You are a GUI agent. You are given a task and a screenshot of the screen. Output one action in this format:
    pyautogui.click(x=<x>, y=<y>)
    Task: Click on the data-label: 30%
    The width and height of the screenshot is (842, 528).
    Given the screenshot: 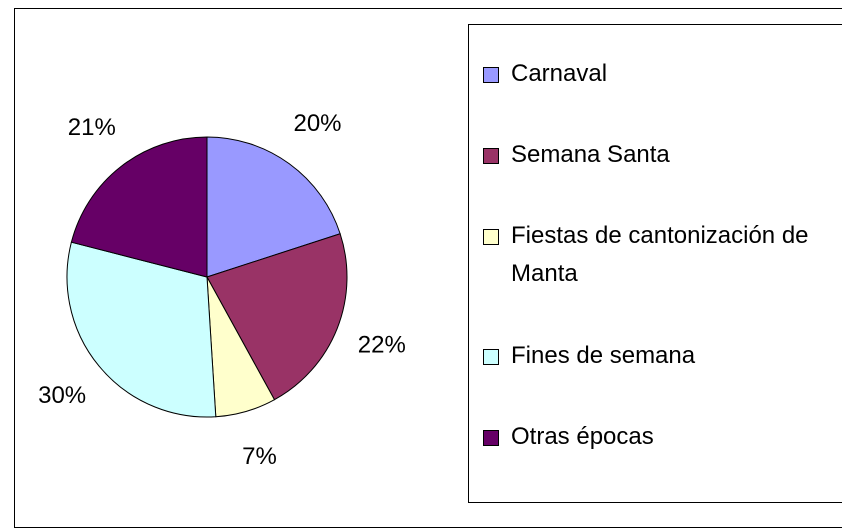 What is the action you would take?
    pyautogui.click(x=62, y=395)
    